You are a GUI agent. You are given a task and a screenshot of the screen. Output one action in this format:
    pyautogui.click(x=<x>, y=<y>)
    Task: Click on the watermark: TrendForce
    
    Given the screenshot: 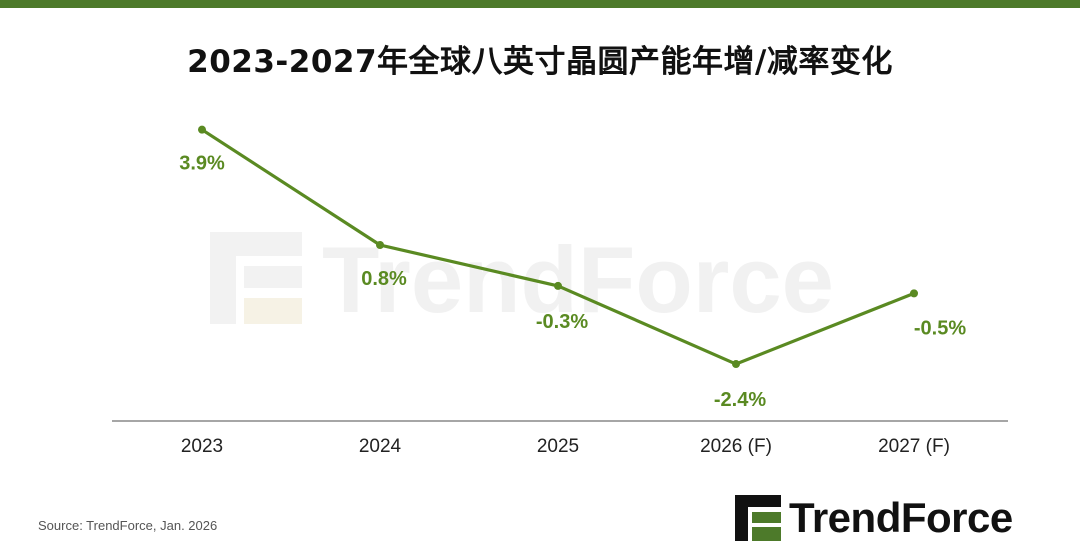 What is the action you would take?
    pyautogui.click(x=522, y=279)
    